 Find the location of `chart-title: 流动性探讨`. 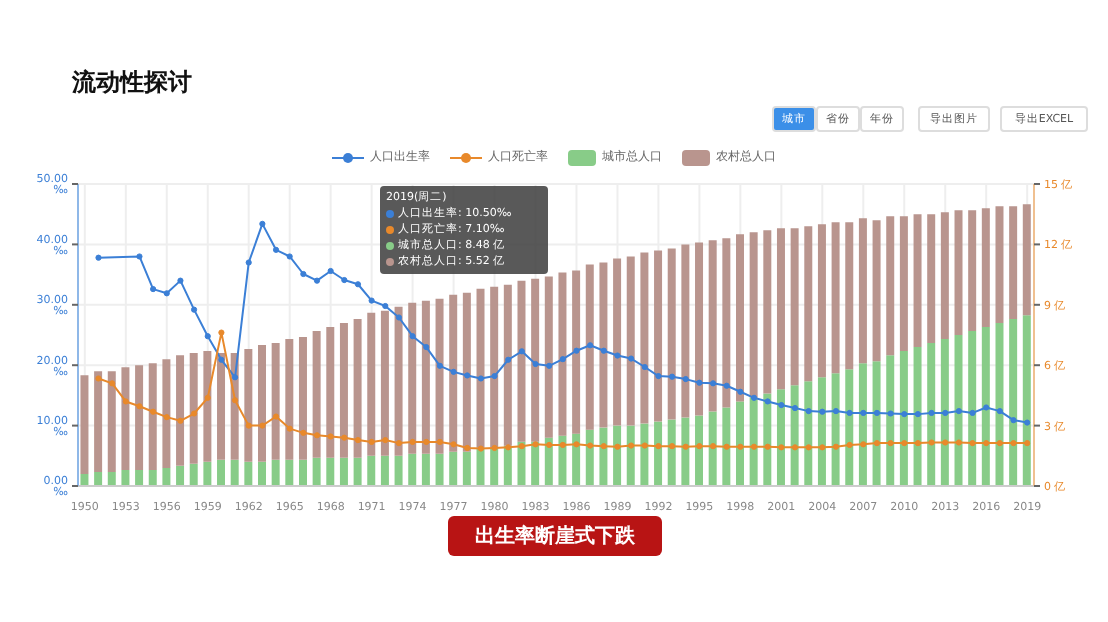

chart-title: 流动性探讨 is located at coordinates (132, 83).